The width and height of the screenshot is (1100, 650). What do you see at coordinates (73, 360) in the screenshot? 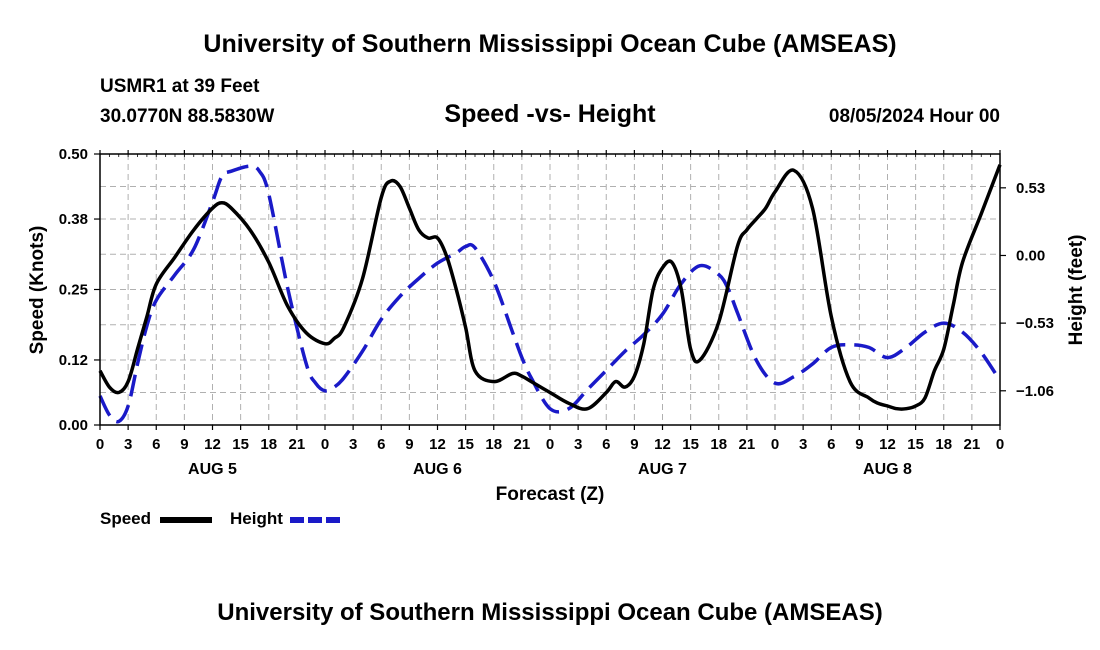
I see `y-tick-label: 0.12` at bounding box center [73, 360].